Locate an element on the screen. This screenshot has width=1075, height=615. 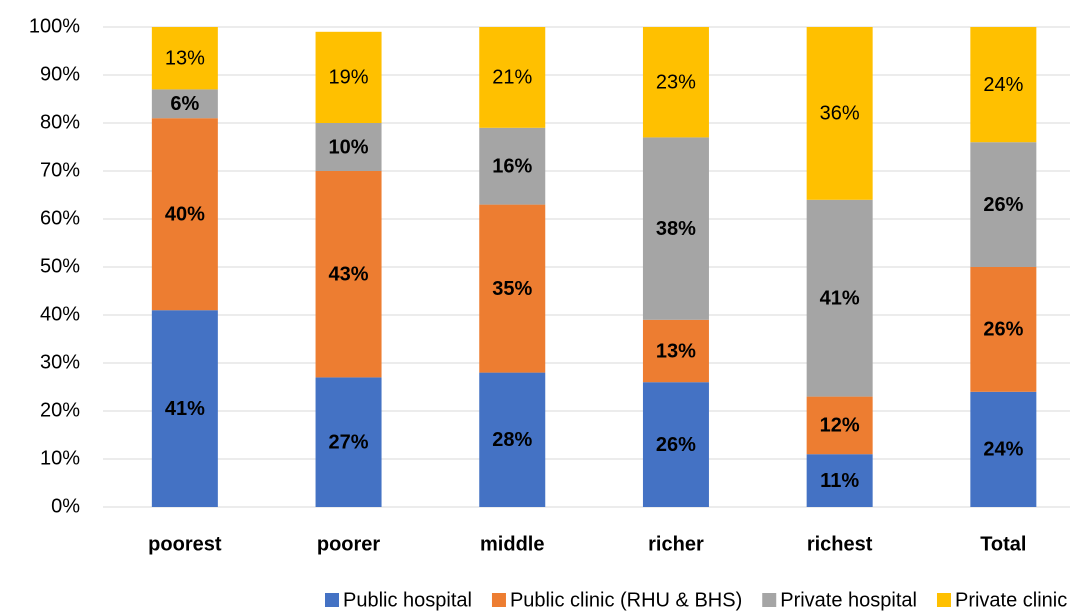
data-label: 12% is located at coordinates (840, 426).